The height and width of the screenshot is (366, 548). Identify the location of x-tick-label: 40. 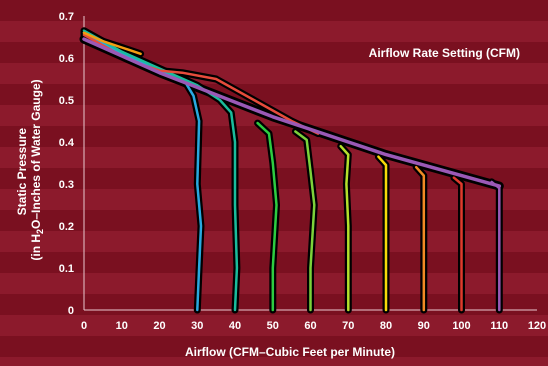
(235, 326).